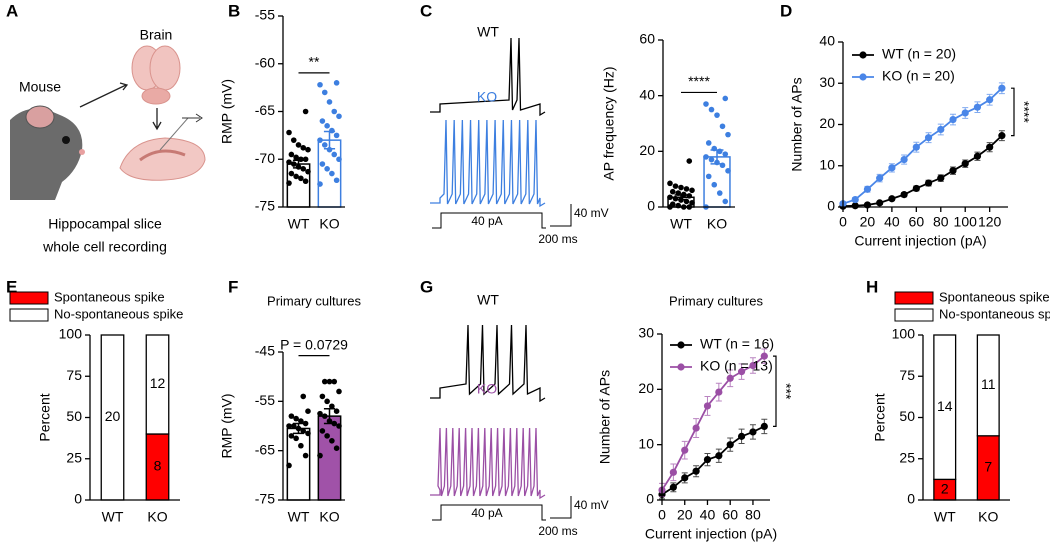 The height and width of the screenshot is (551, 1050). What do you see at coordinates (265, 206) in the screenshot?
I see `y-tick-label: -75` at bounding box center [265, 206].